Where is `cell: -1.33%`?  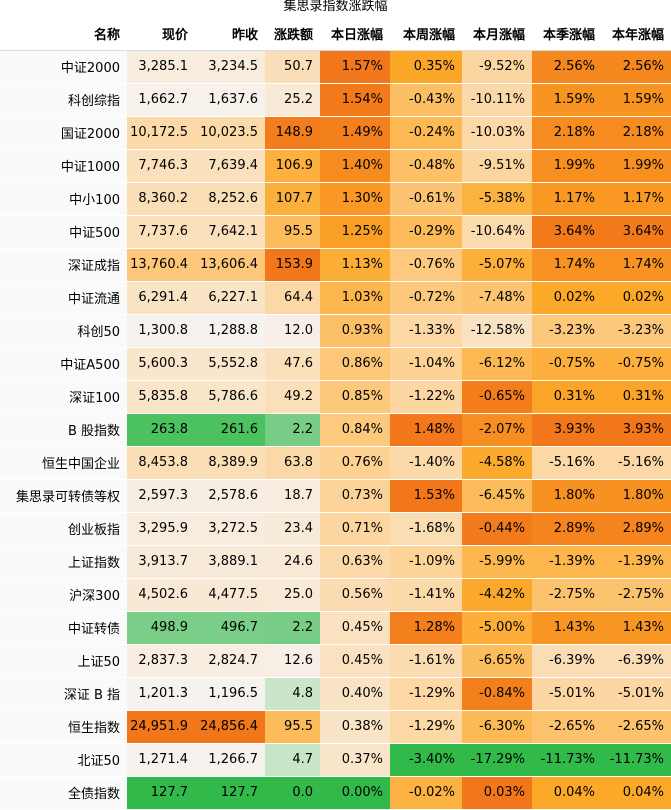 cell: -1.33% is located at coordinates (426, 331).